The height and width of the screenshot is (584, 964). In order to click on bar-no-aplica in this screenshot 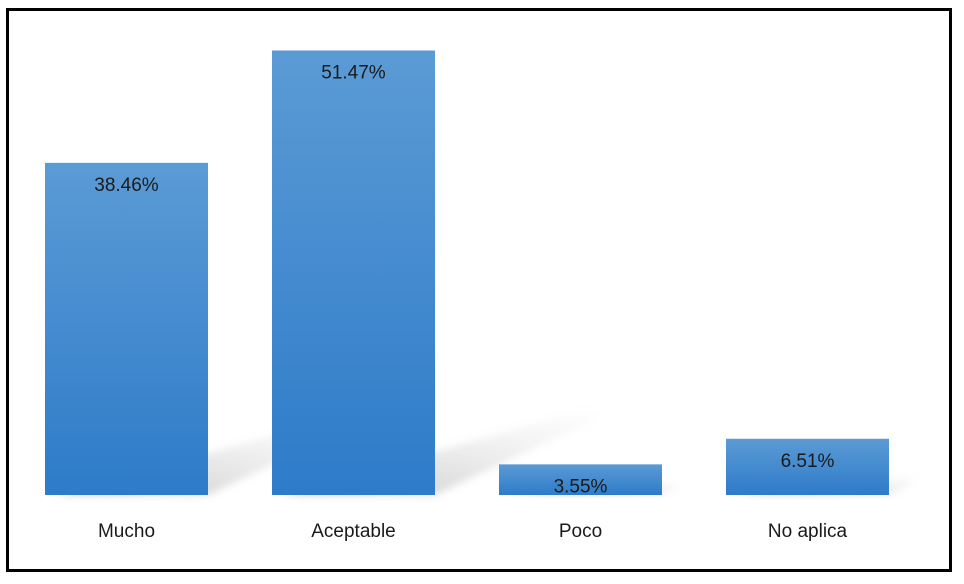, I will do `click(807, 466)`.